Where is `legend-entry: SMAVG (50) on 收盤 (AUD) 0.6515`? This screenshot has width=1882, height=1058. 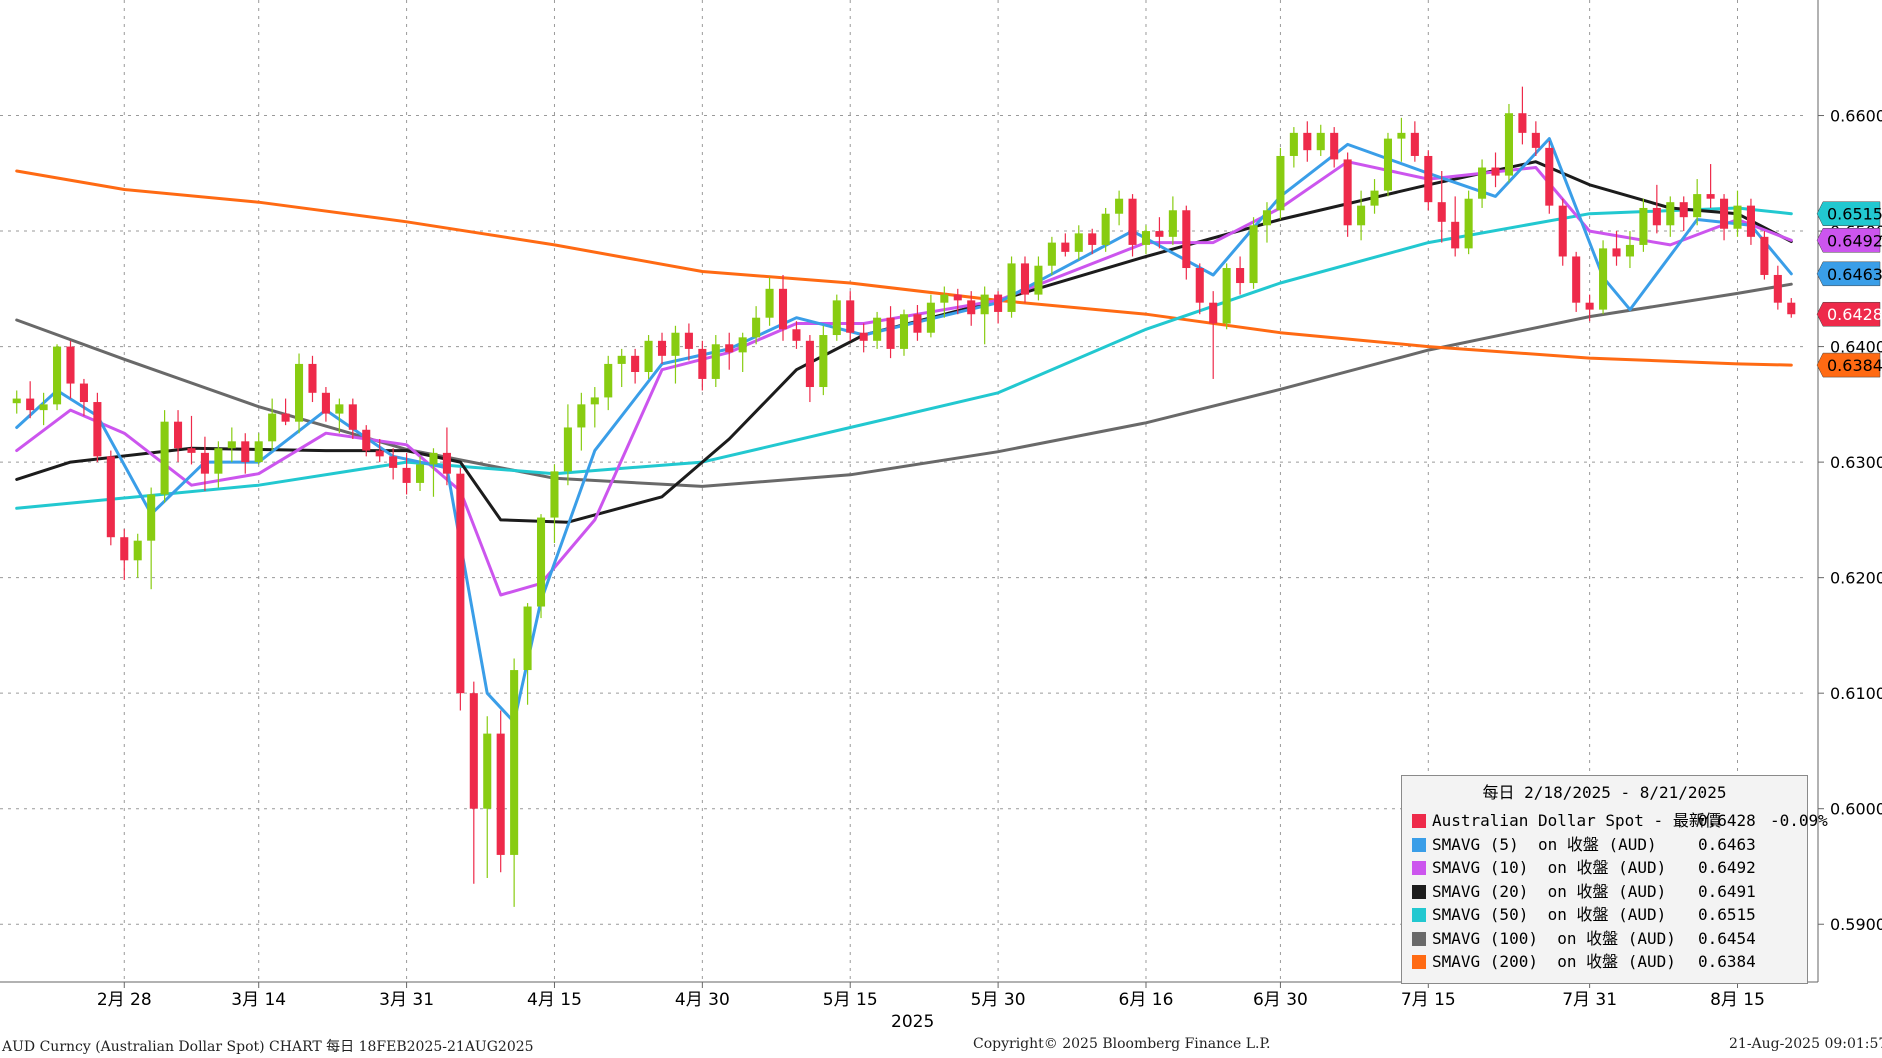
legend-entry: SMAVG (50) on 收盤 (AUD) 0.6515 is located at coordinates (1609, 915).